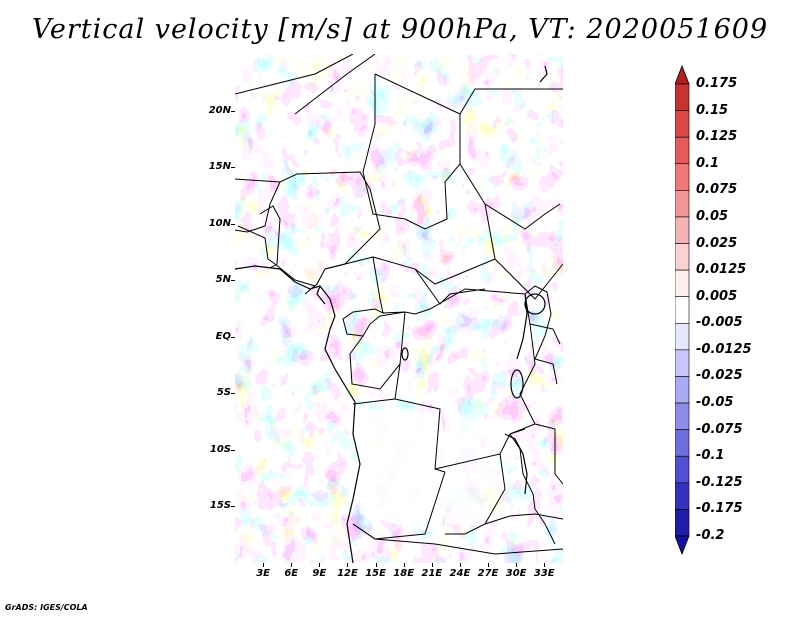 The image size is (800, 618). I want to click on colorbar-label: -0.075, so click(719, 429).